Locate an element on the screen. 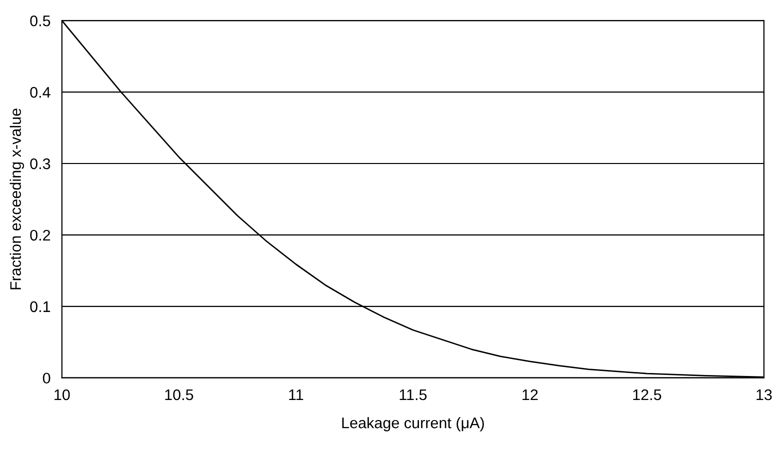  y-tick-label: 0 is located at coordinates (46, 378).